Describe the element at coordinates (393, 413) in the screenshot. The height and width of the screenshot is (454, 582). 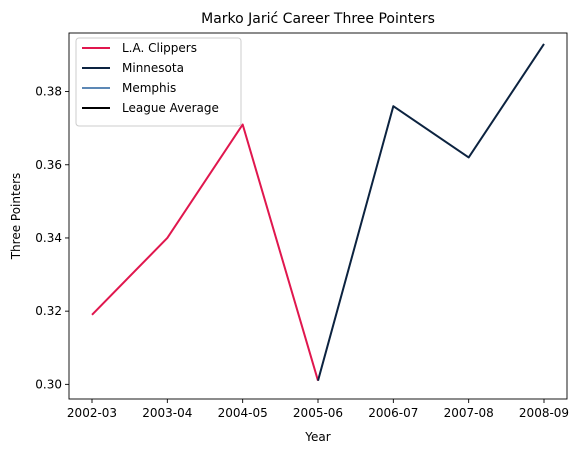
I see `x-tick-label: 2006-07` at that location.